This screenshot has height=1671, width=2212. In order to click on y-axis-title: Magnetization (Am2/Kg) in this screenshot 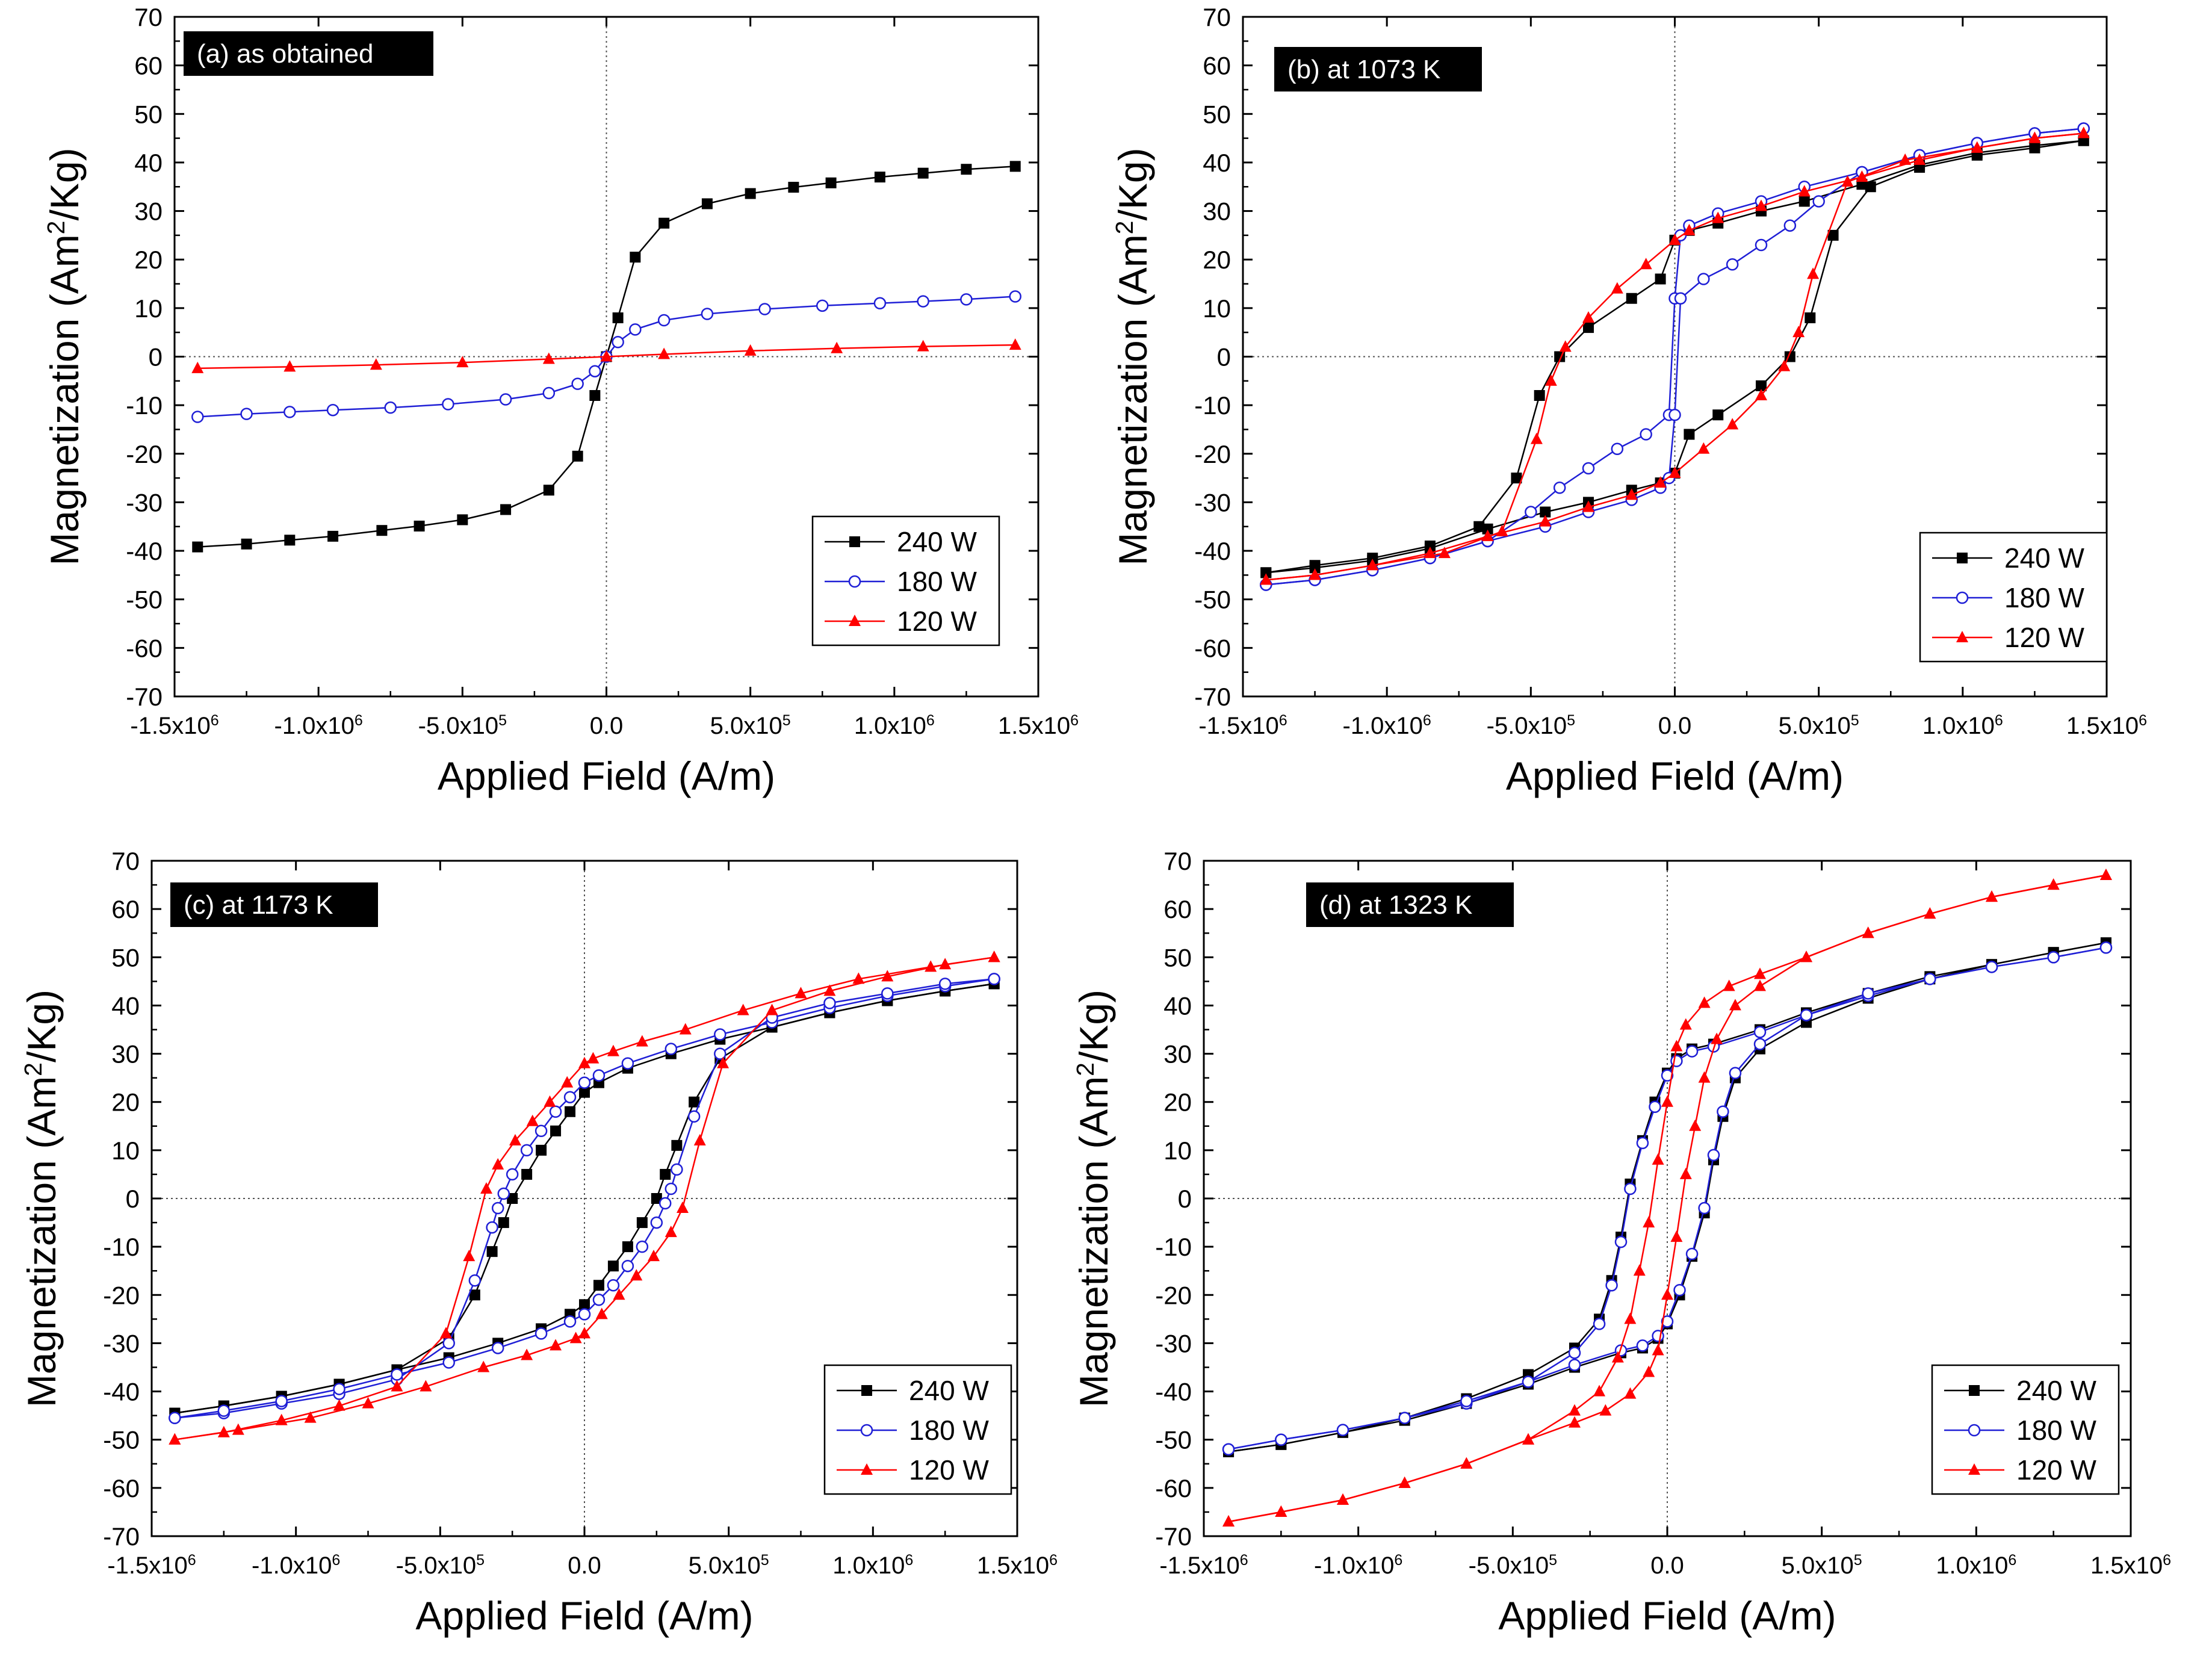, I will do `click(41, 1198)`.